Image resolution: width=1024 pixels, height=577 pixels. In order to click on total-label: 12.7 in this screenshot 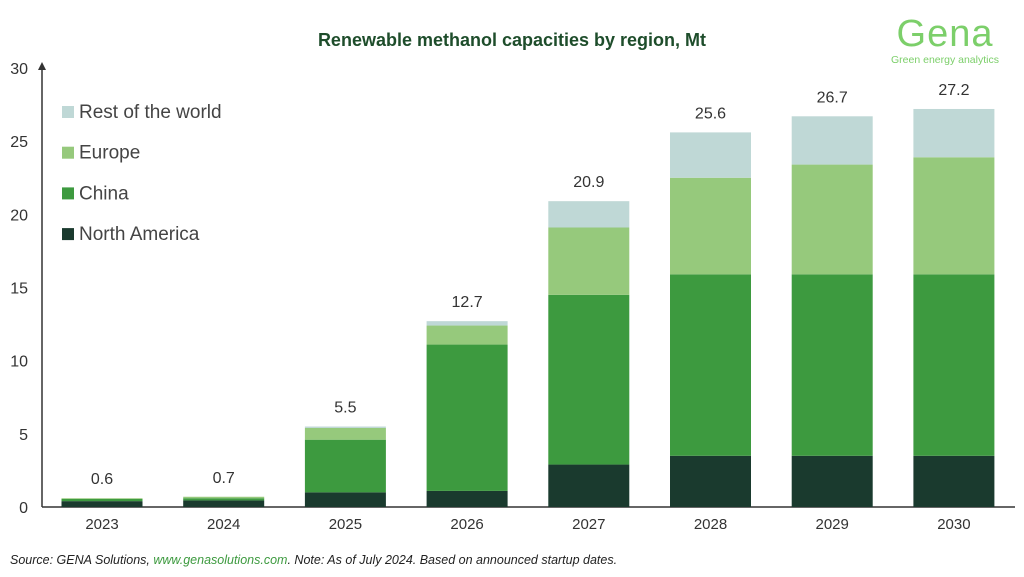, I will do `click(467, 302)`.